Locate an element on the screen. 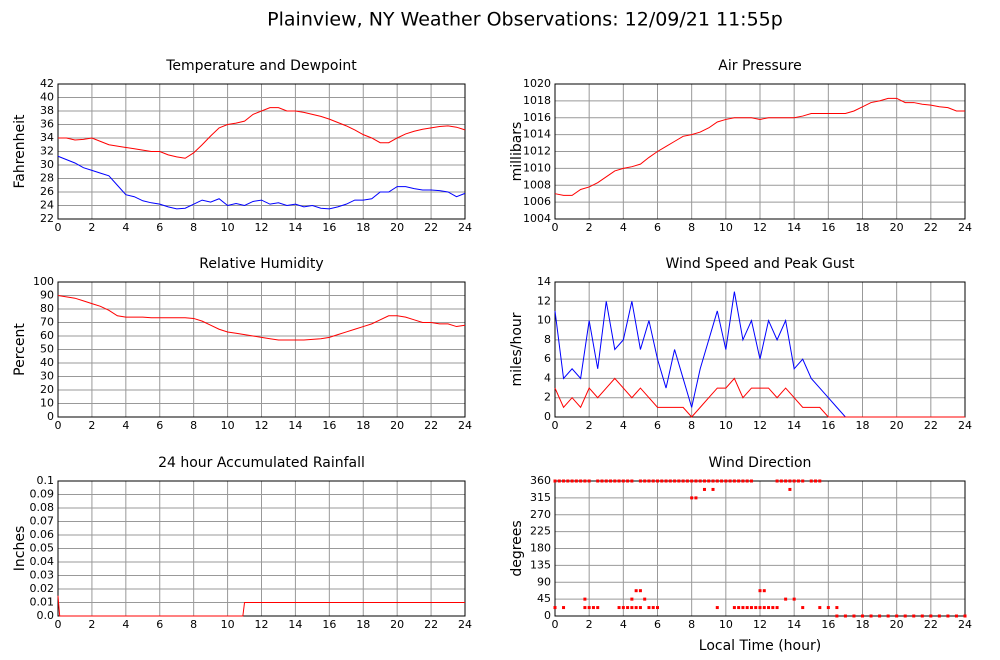  y-axis-label: Inches is located at coordinates (20, 548).